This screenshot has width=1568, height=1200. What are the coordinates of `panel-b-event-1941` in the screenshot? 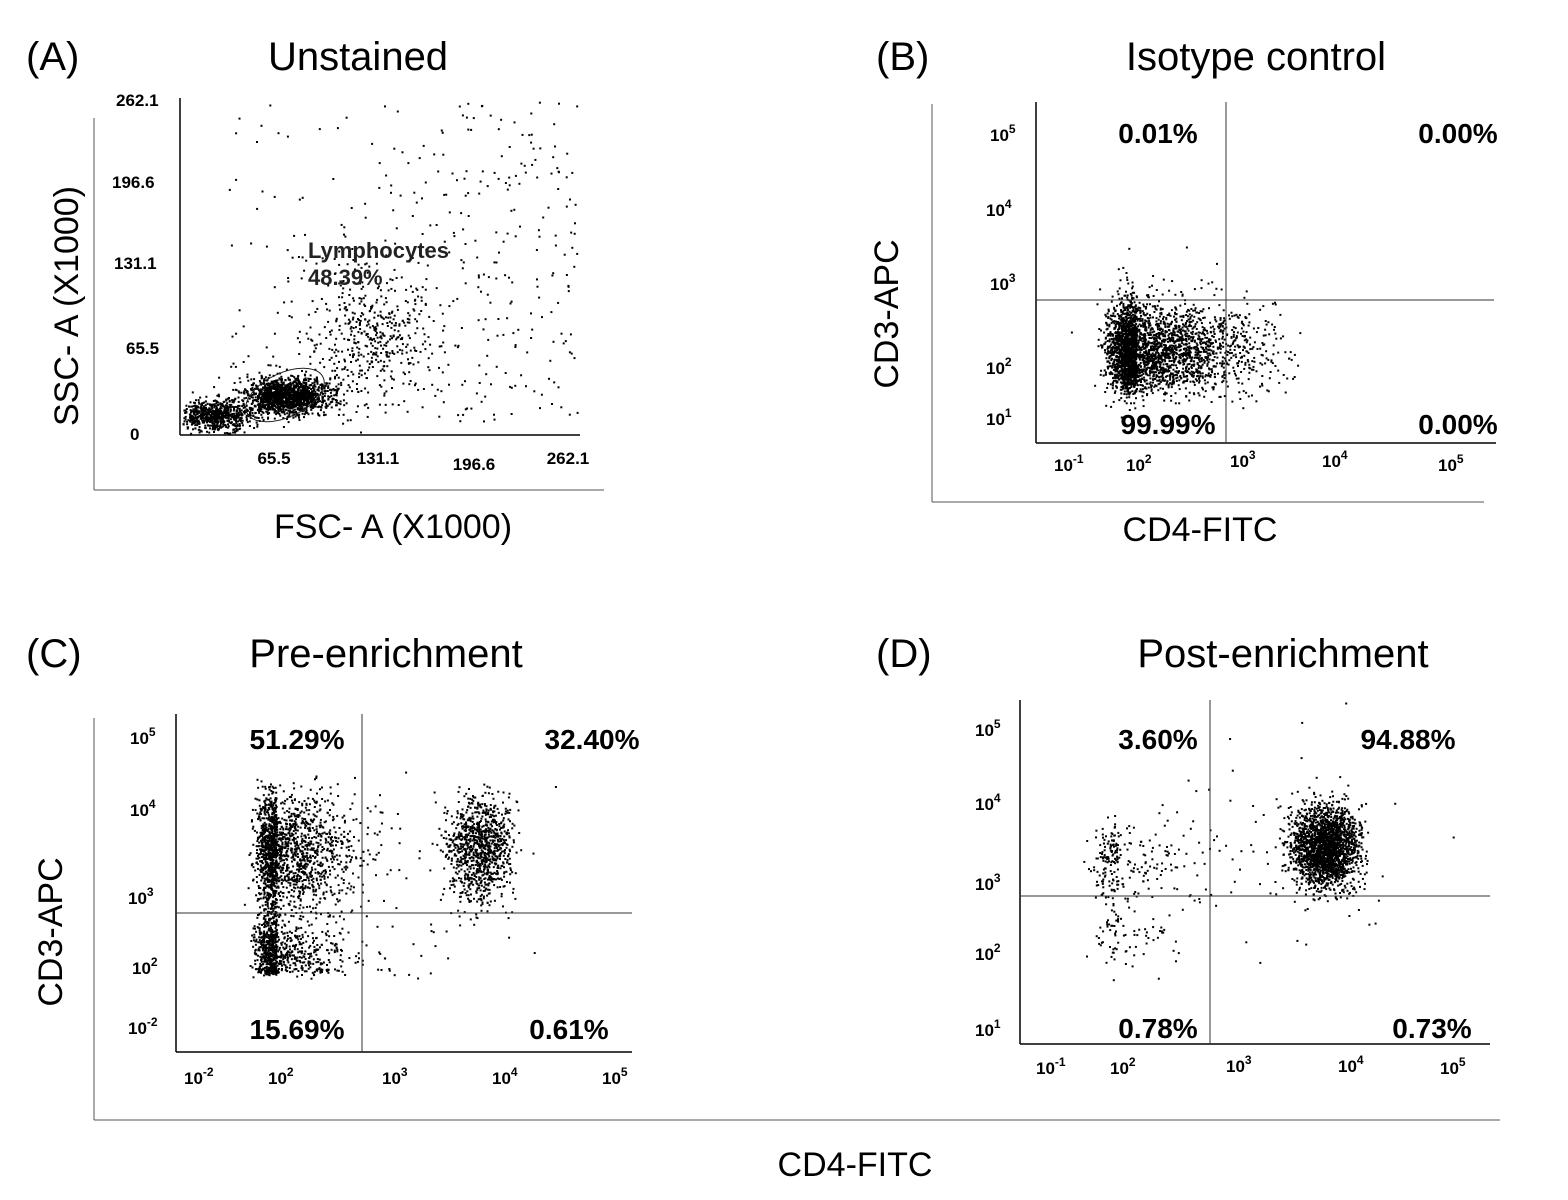 It's located at (1202, 332).